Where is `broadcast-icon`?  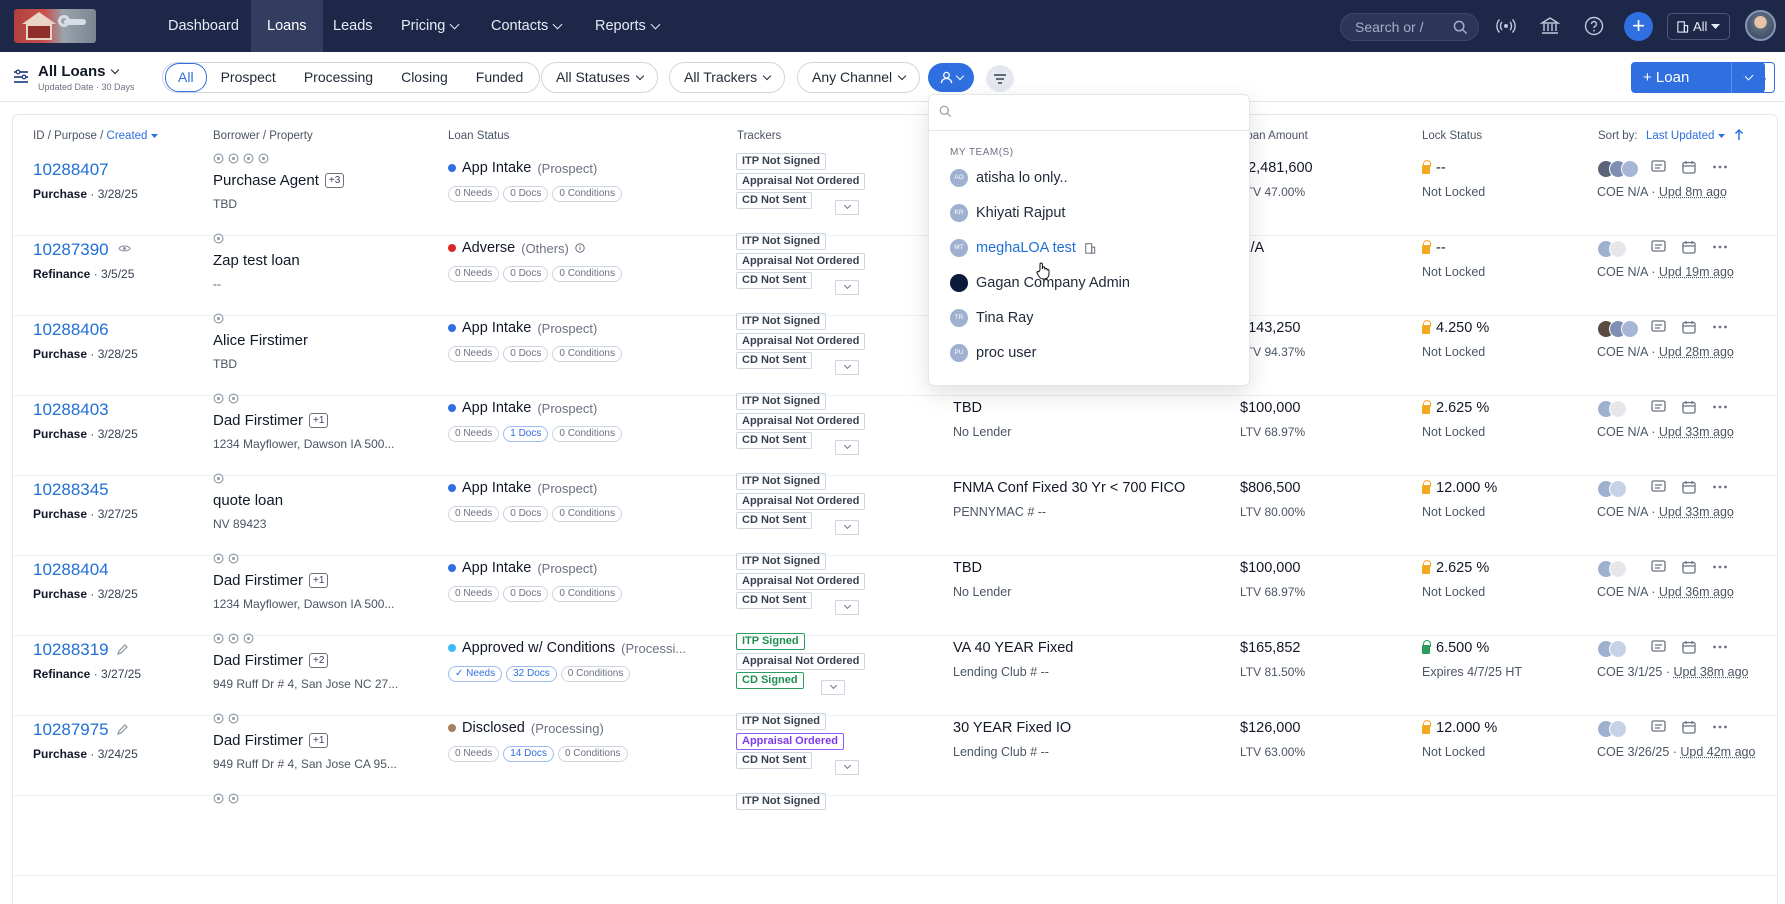 broadcast-icon is located at coordinates (1506, 26).